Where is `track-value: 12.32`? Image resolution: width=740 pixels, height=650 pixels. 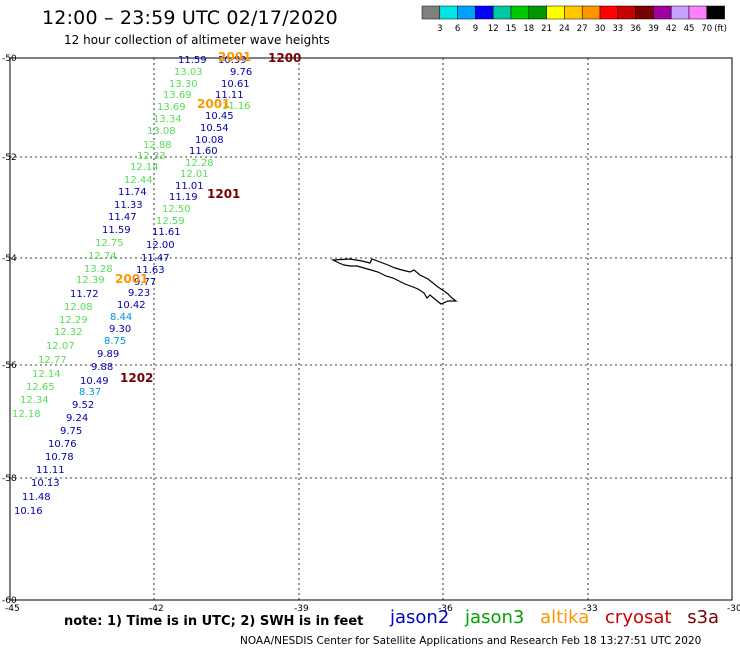 track-value: 12.32 is located at coordinates (68, 332).